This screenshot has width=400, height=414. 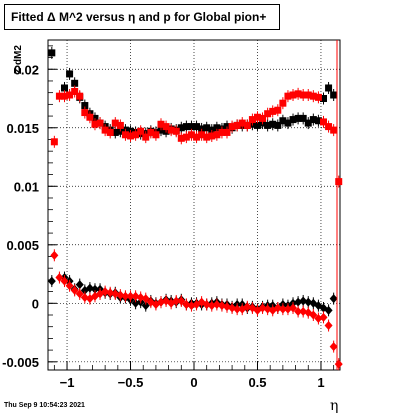 I want to click on x-tick-label: −0.5, so click(x=131, y=382).